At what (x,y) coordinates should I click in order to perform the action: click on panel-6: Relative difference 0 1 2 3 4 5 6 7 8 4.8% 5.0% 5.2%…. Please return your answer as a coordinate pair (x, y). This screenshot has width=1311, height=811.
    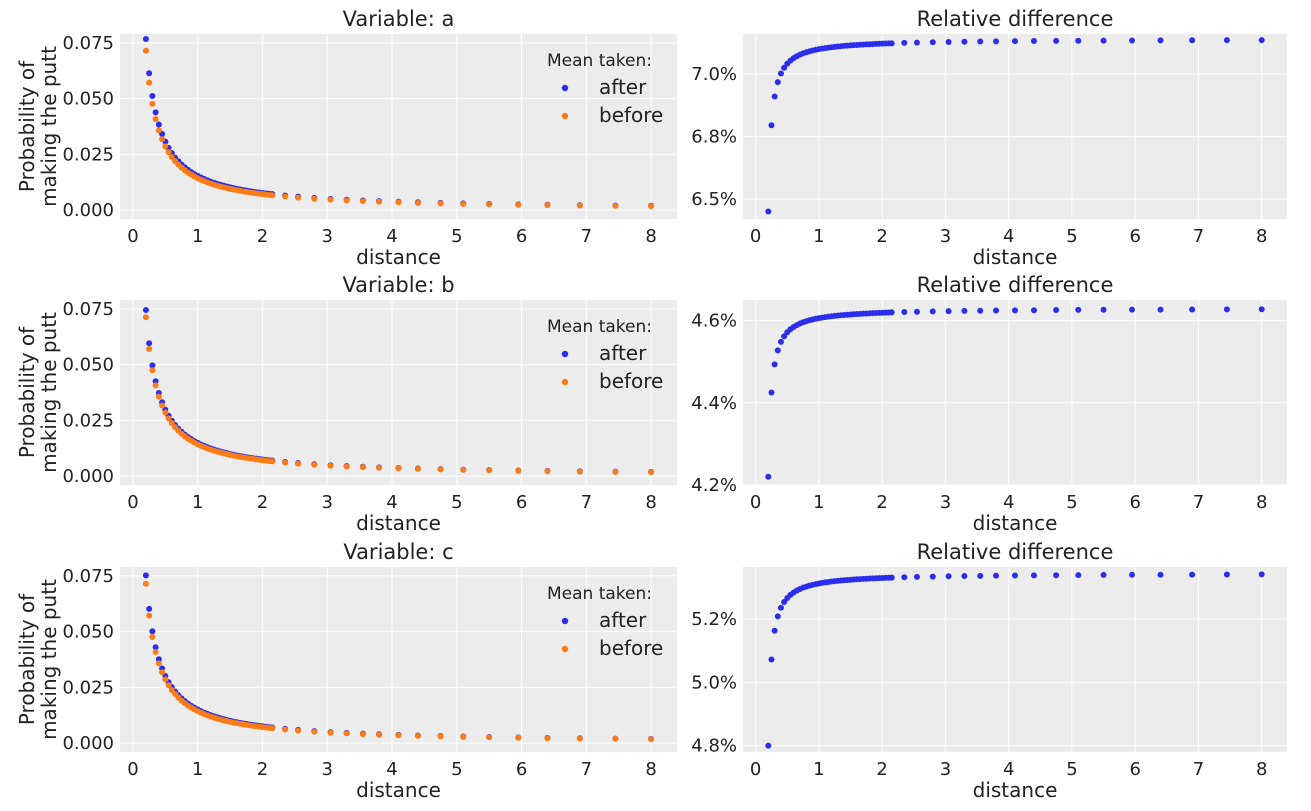
    Looking at the image, I should click on (989, 671).